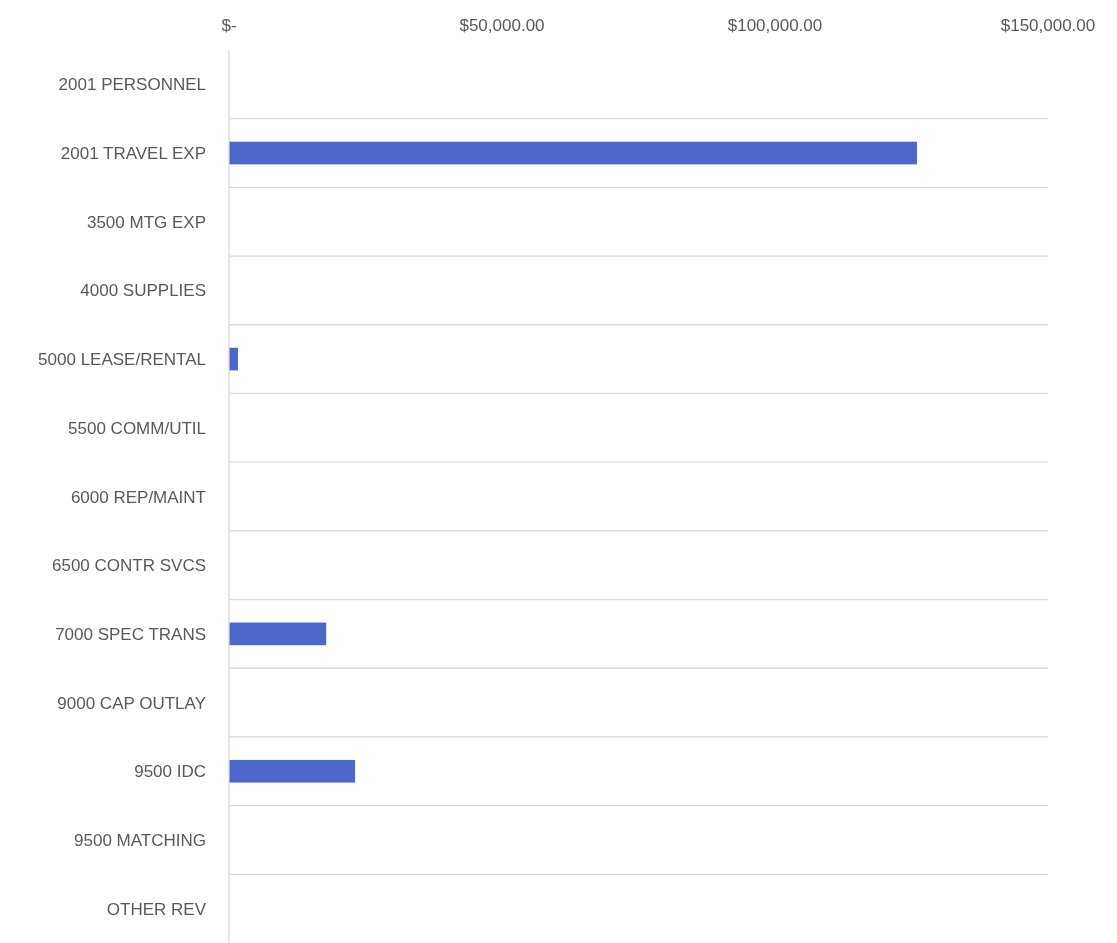 The image size is (1117, 943). Describe the element at coordinates (156, 909) in the screenshot. I see `y-tick-label: OTHER REV` at that location.